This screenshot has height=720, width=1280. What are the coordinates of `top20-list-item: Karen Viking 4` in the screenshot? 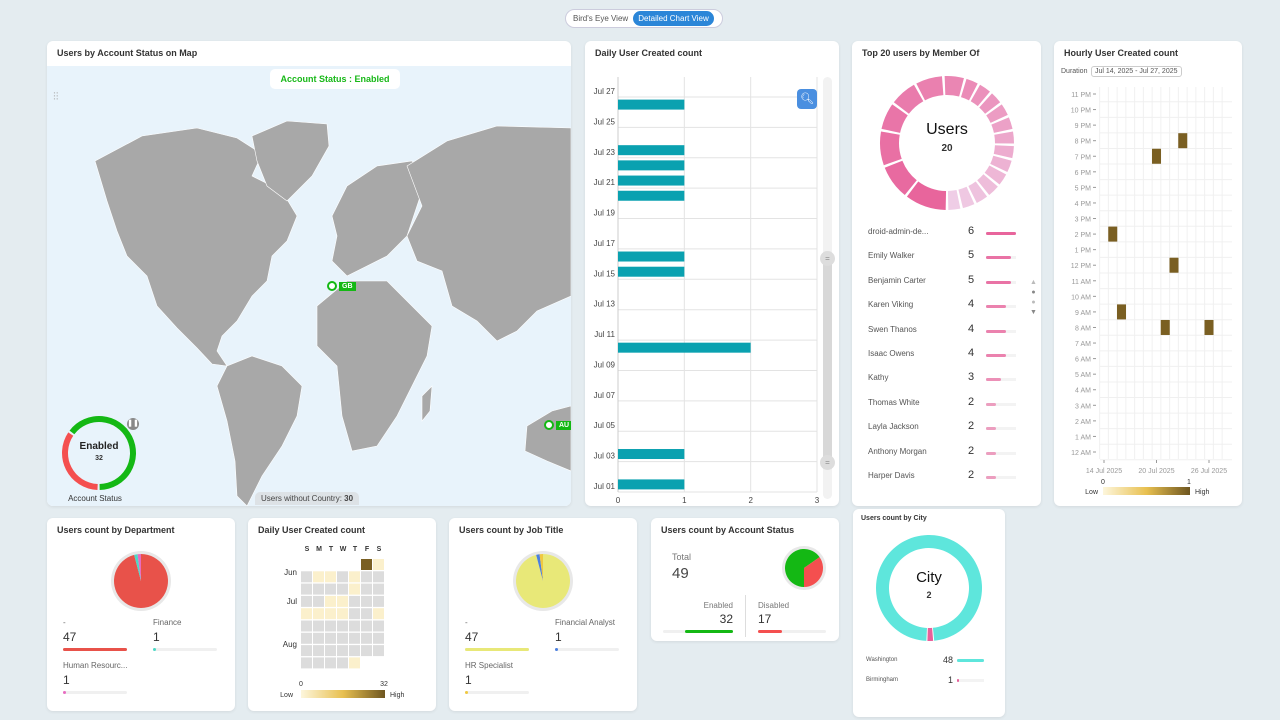 It's located at (943, 306).